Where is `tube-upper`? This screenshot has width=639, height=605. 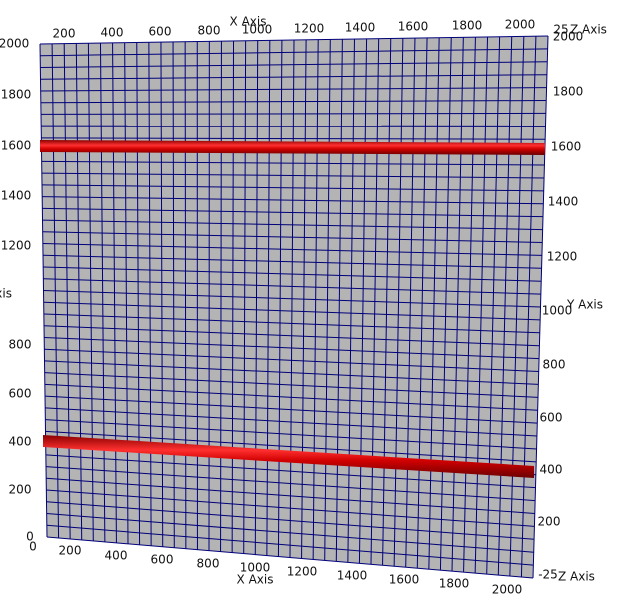
tube-upper is located at coordinates (292, 147).